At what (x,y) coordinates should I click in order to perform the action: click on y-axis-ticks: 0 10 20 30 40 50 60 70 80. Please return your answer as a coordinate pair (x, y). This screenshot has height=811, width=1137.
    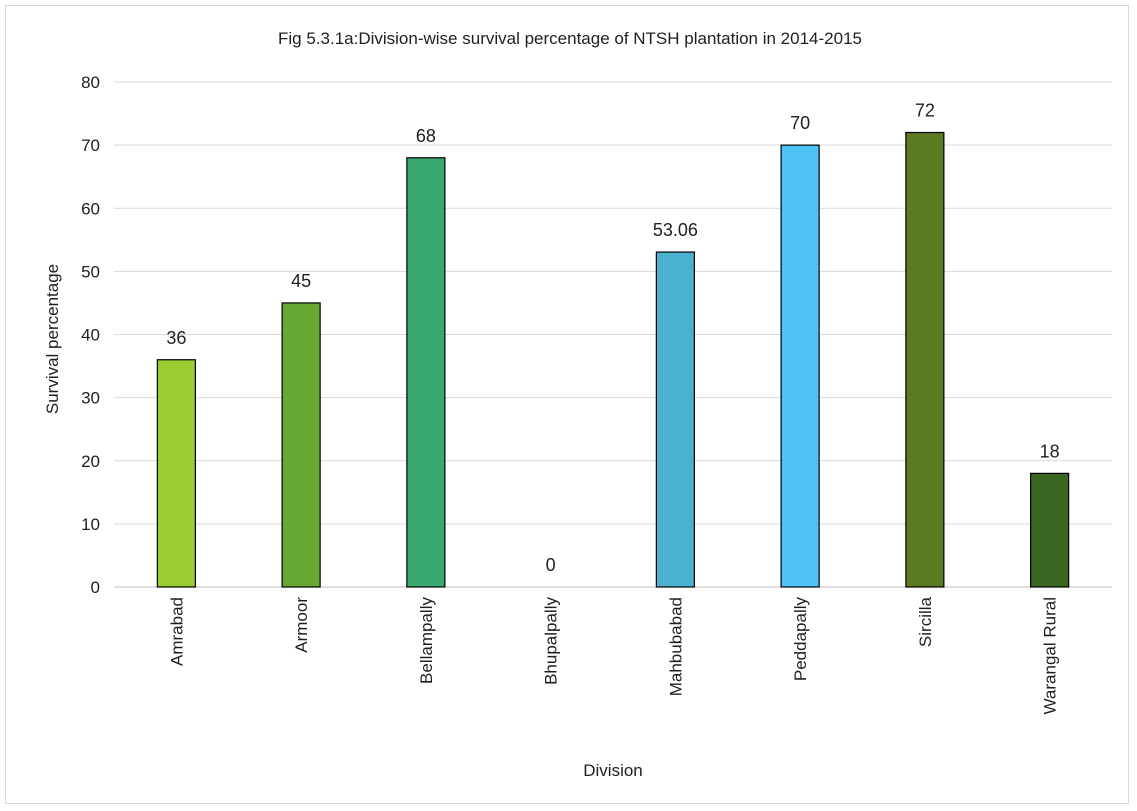
    Looking at the image, I should click on (90, 335).